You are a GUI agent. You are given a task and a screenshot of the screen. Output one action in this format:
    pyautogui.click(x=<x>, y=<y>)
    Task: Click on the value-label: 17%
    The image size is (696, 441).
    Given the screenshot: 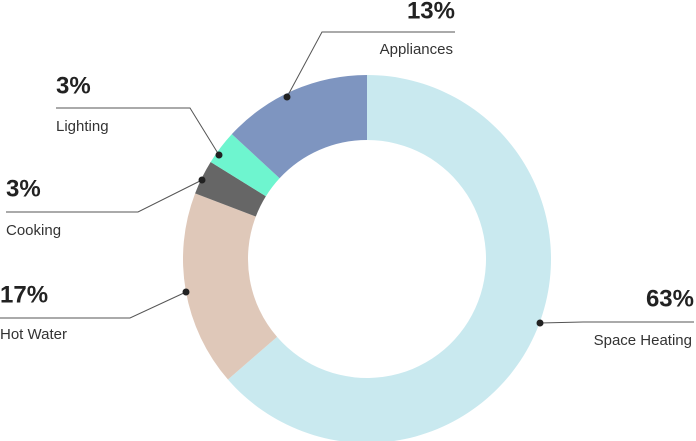 What is the action you would take?
    pyautogui.click(x=24, y=294)
    